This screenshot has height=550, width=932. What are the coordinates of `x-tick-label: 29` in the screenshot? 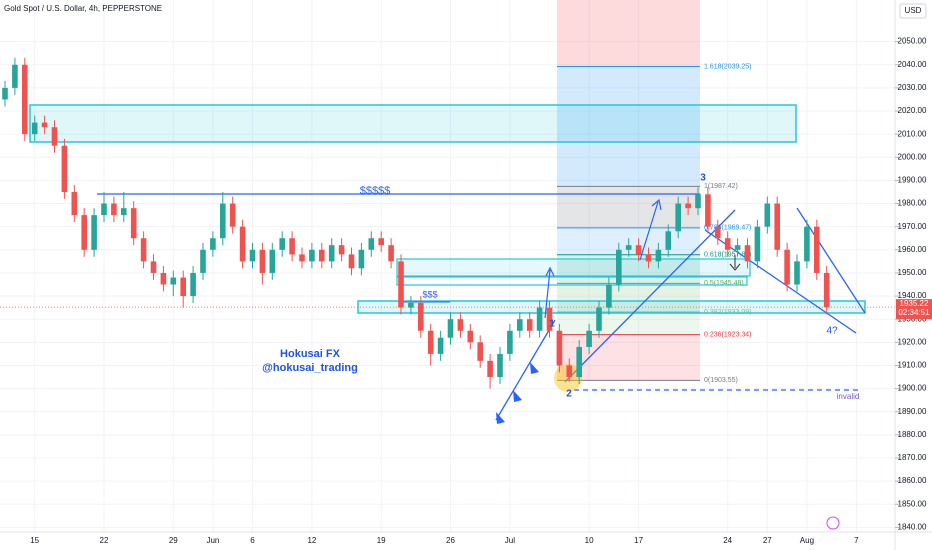 It's located at (173, 540).